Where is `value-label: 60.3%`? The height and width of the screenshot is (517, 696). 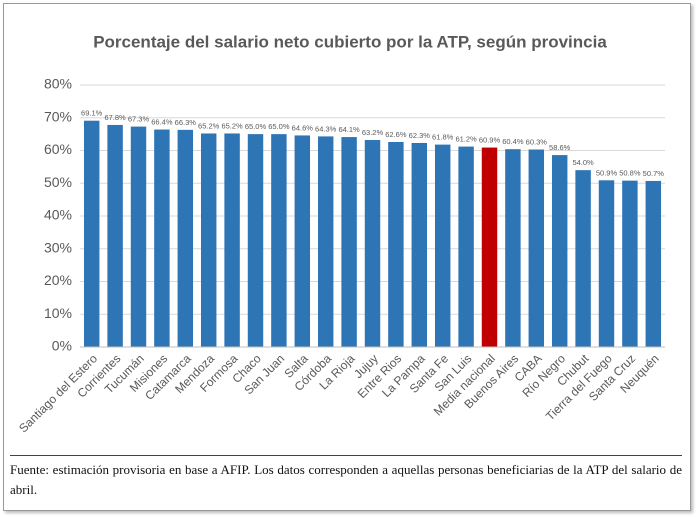
value-label: 60.3% is located at coordinates (537, 142).